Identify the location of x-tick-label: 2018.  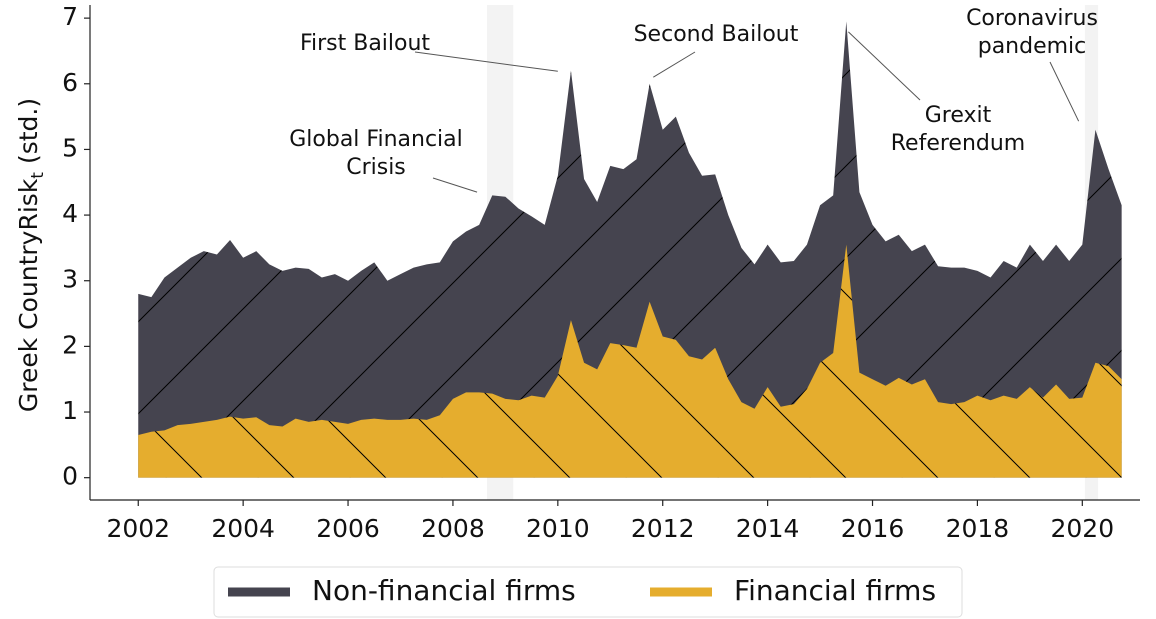
(978, 528).